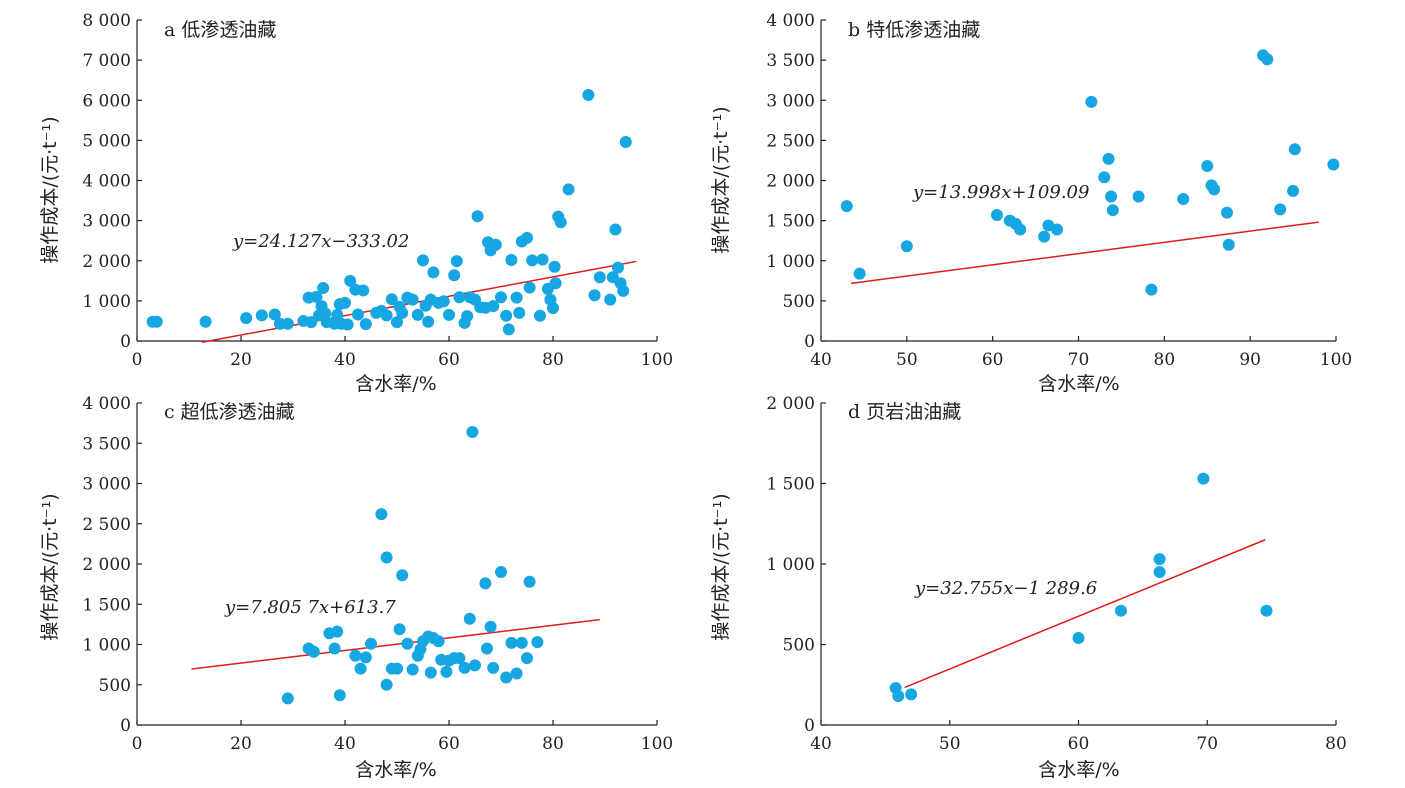 The width and height of the screenshot is (1405, 788). Describe the element at coordinates (1005, 588) in the screenshot. I see `panel-d-equation: y=32.755x−1 289.6` at that location.